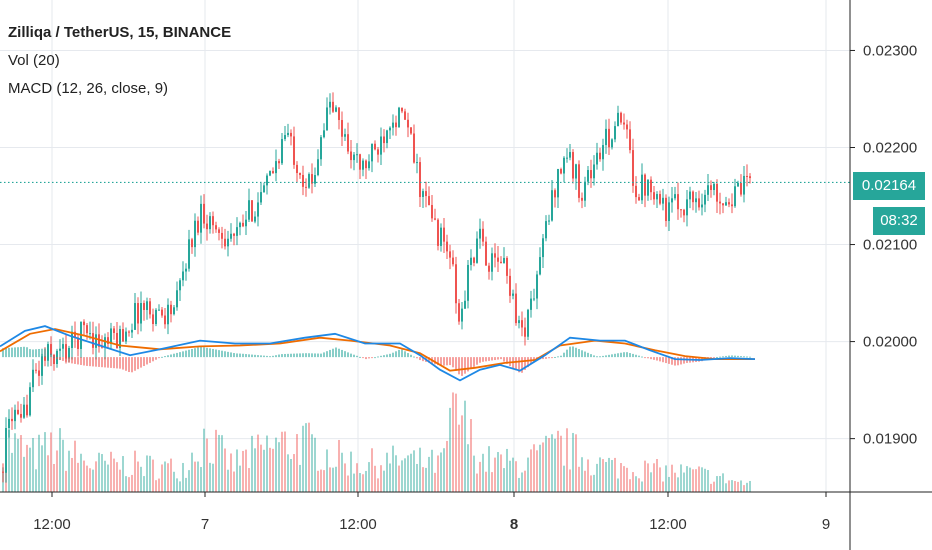 This screenshot has height=550, width=932. What do you see at coordinates (88, 88) in the screenshot?
I see `macd-indicator-label: MACD (12, 26, close, 9)` at bounding box center [88, 88].